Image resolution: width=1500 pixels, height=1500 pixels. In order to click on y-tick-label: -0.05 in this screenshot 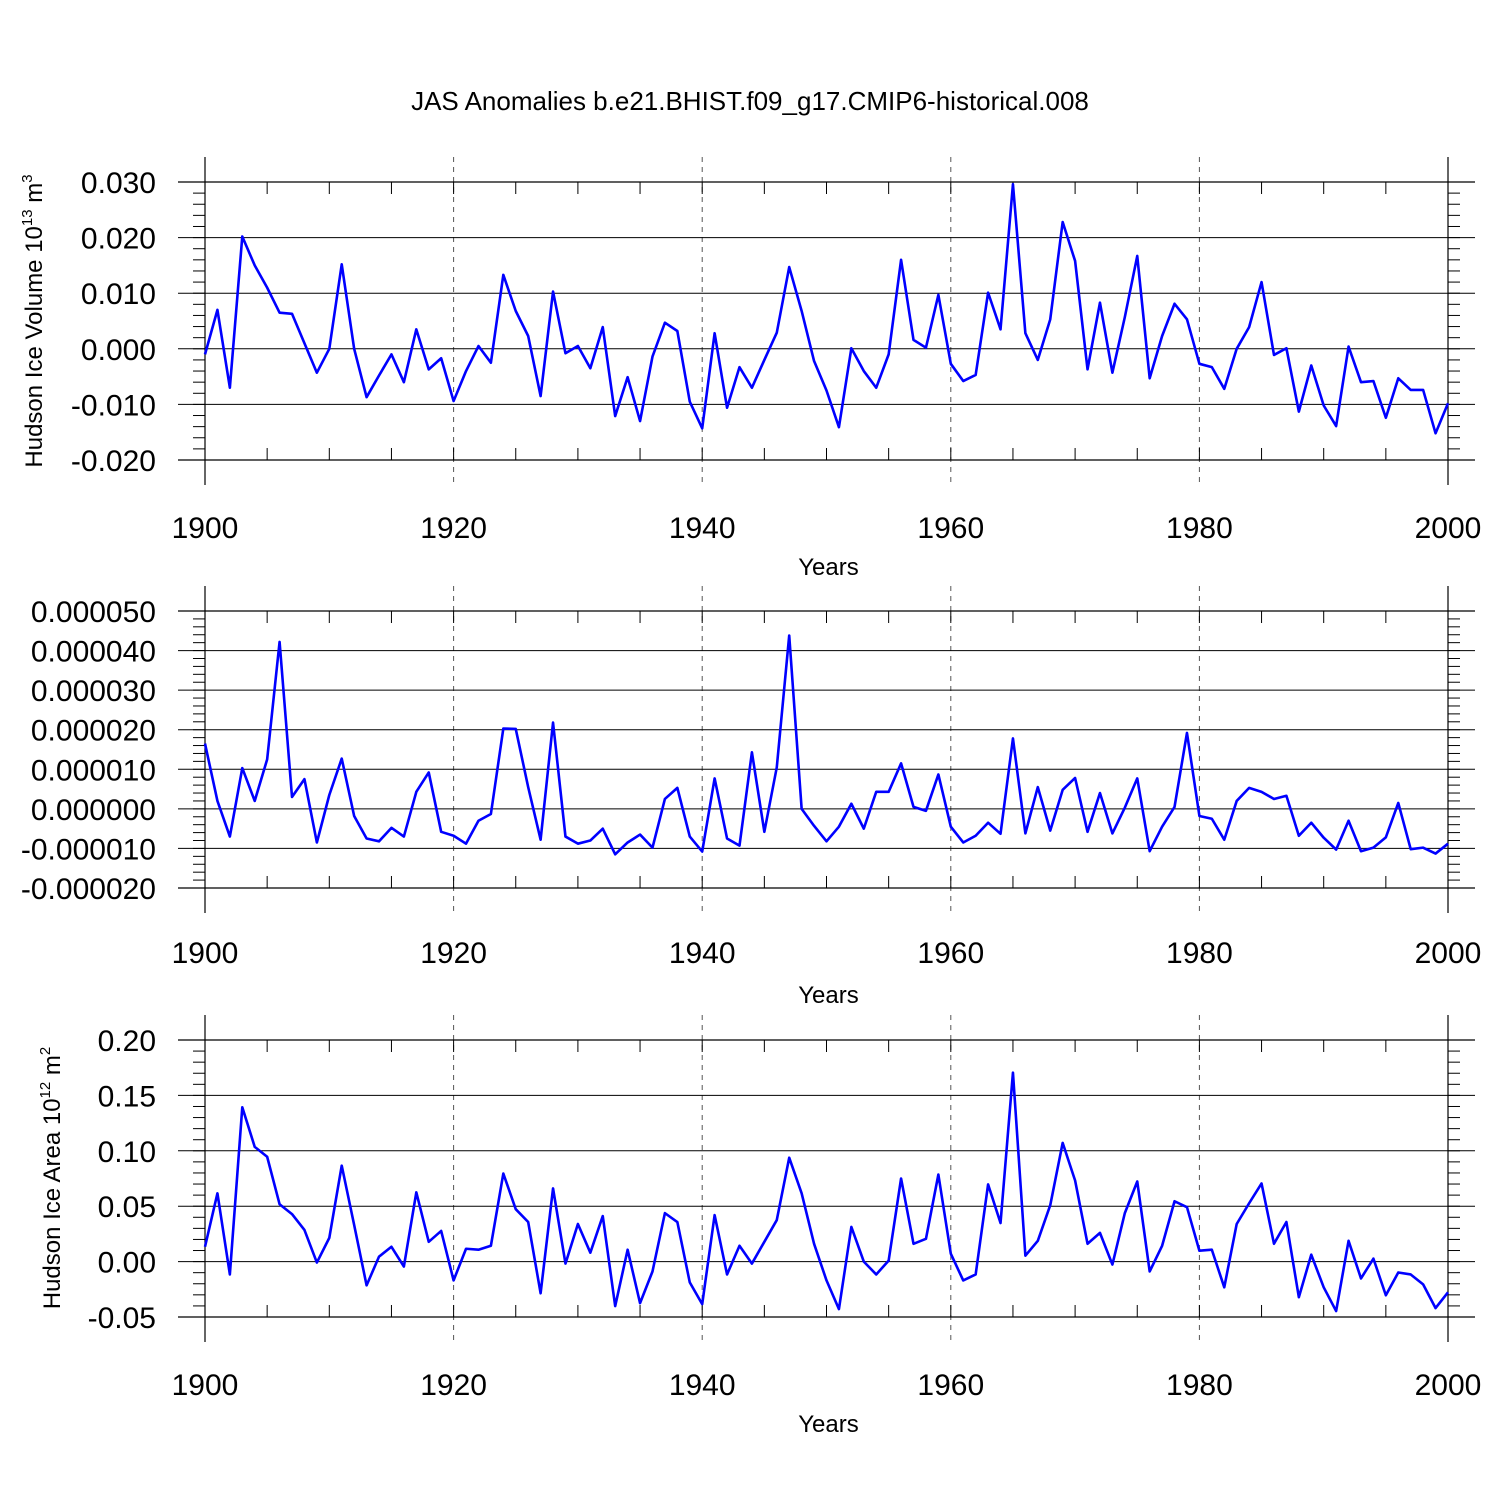, I will do `click(122, 1318)`.